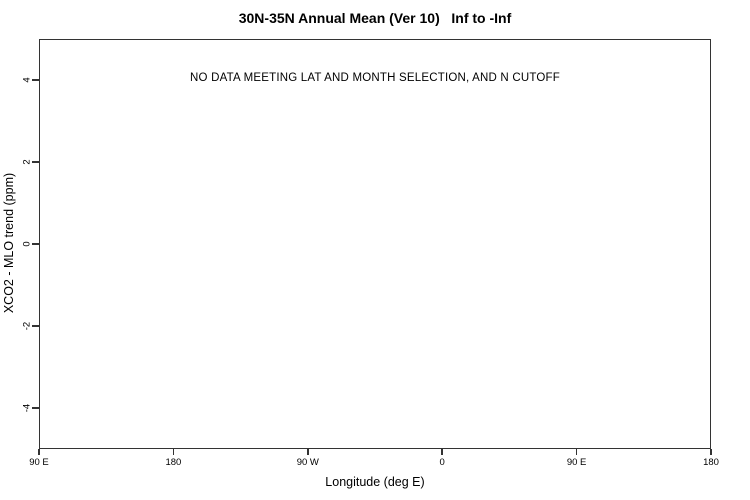  I want to click on x-axis-label: Longitude (deg E), so click(375, 482).